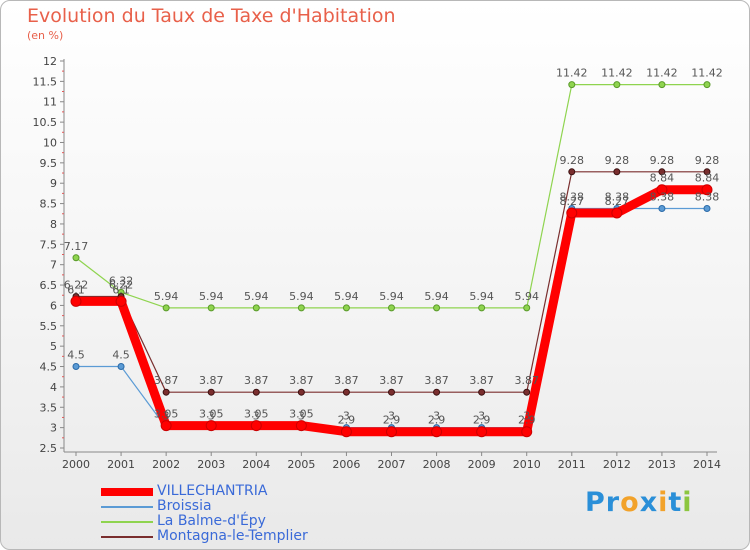  Describe the element at coordinates (49, 204) in the screenshot. I see `y-tick-label: 8.5` at that location.